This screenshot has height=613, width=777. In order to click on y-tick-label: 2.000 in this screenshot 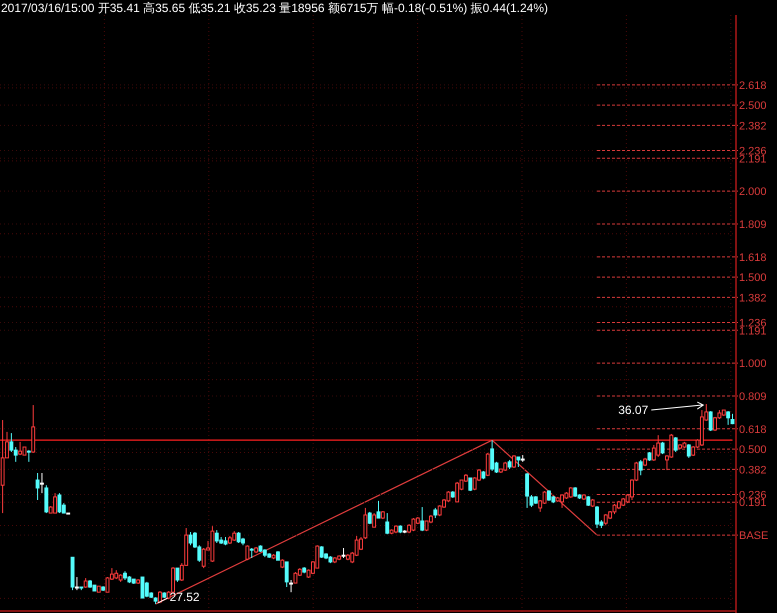, I will do `click(753, 192)`.